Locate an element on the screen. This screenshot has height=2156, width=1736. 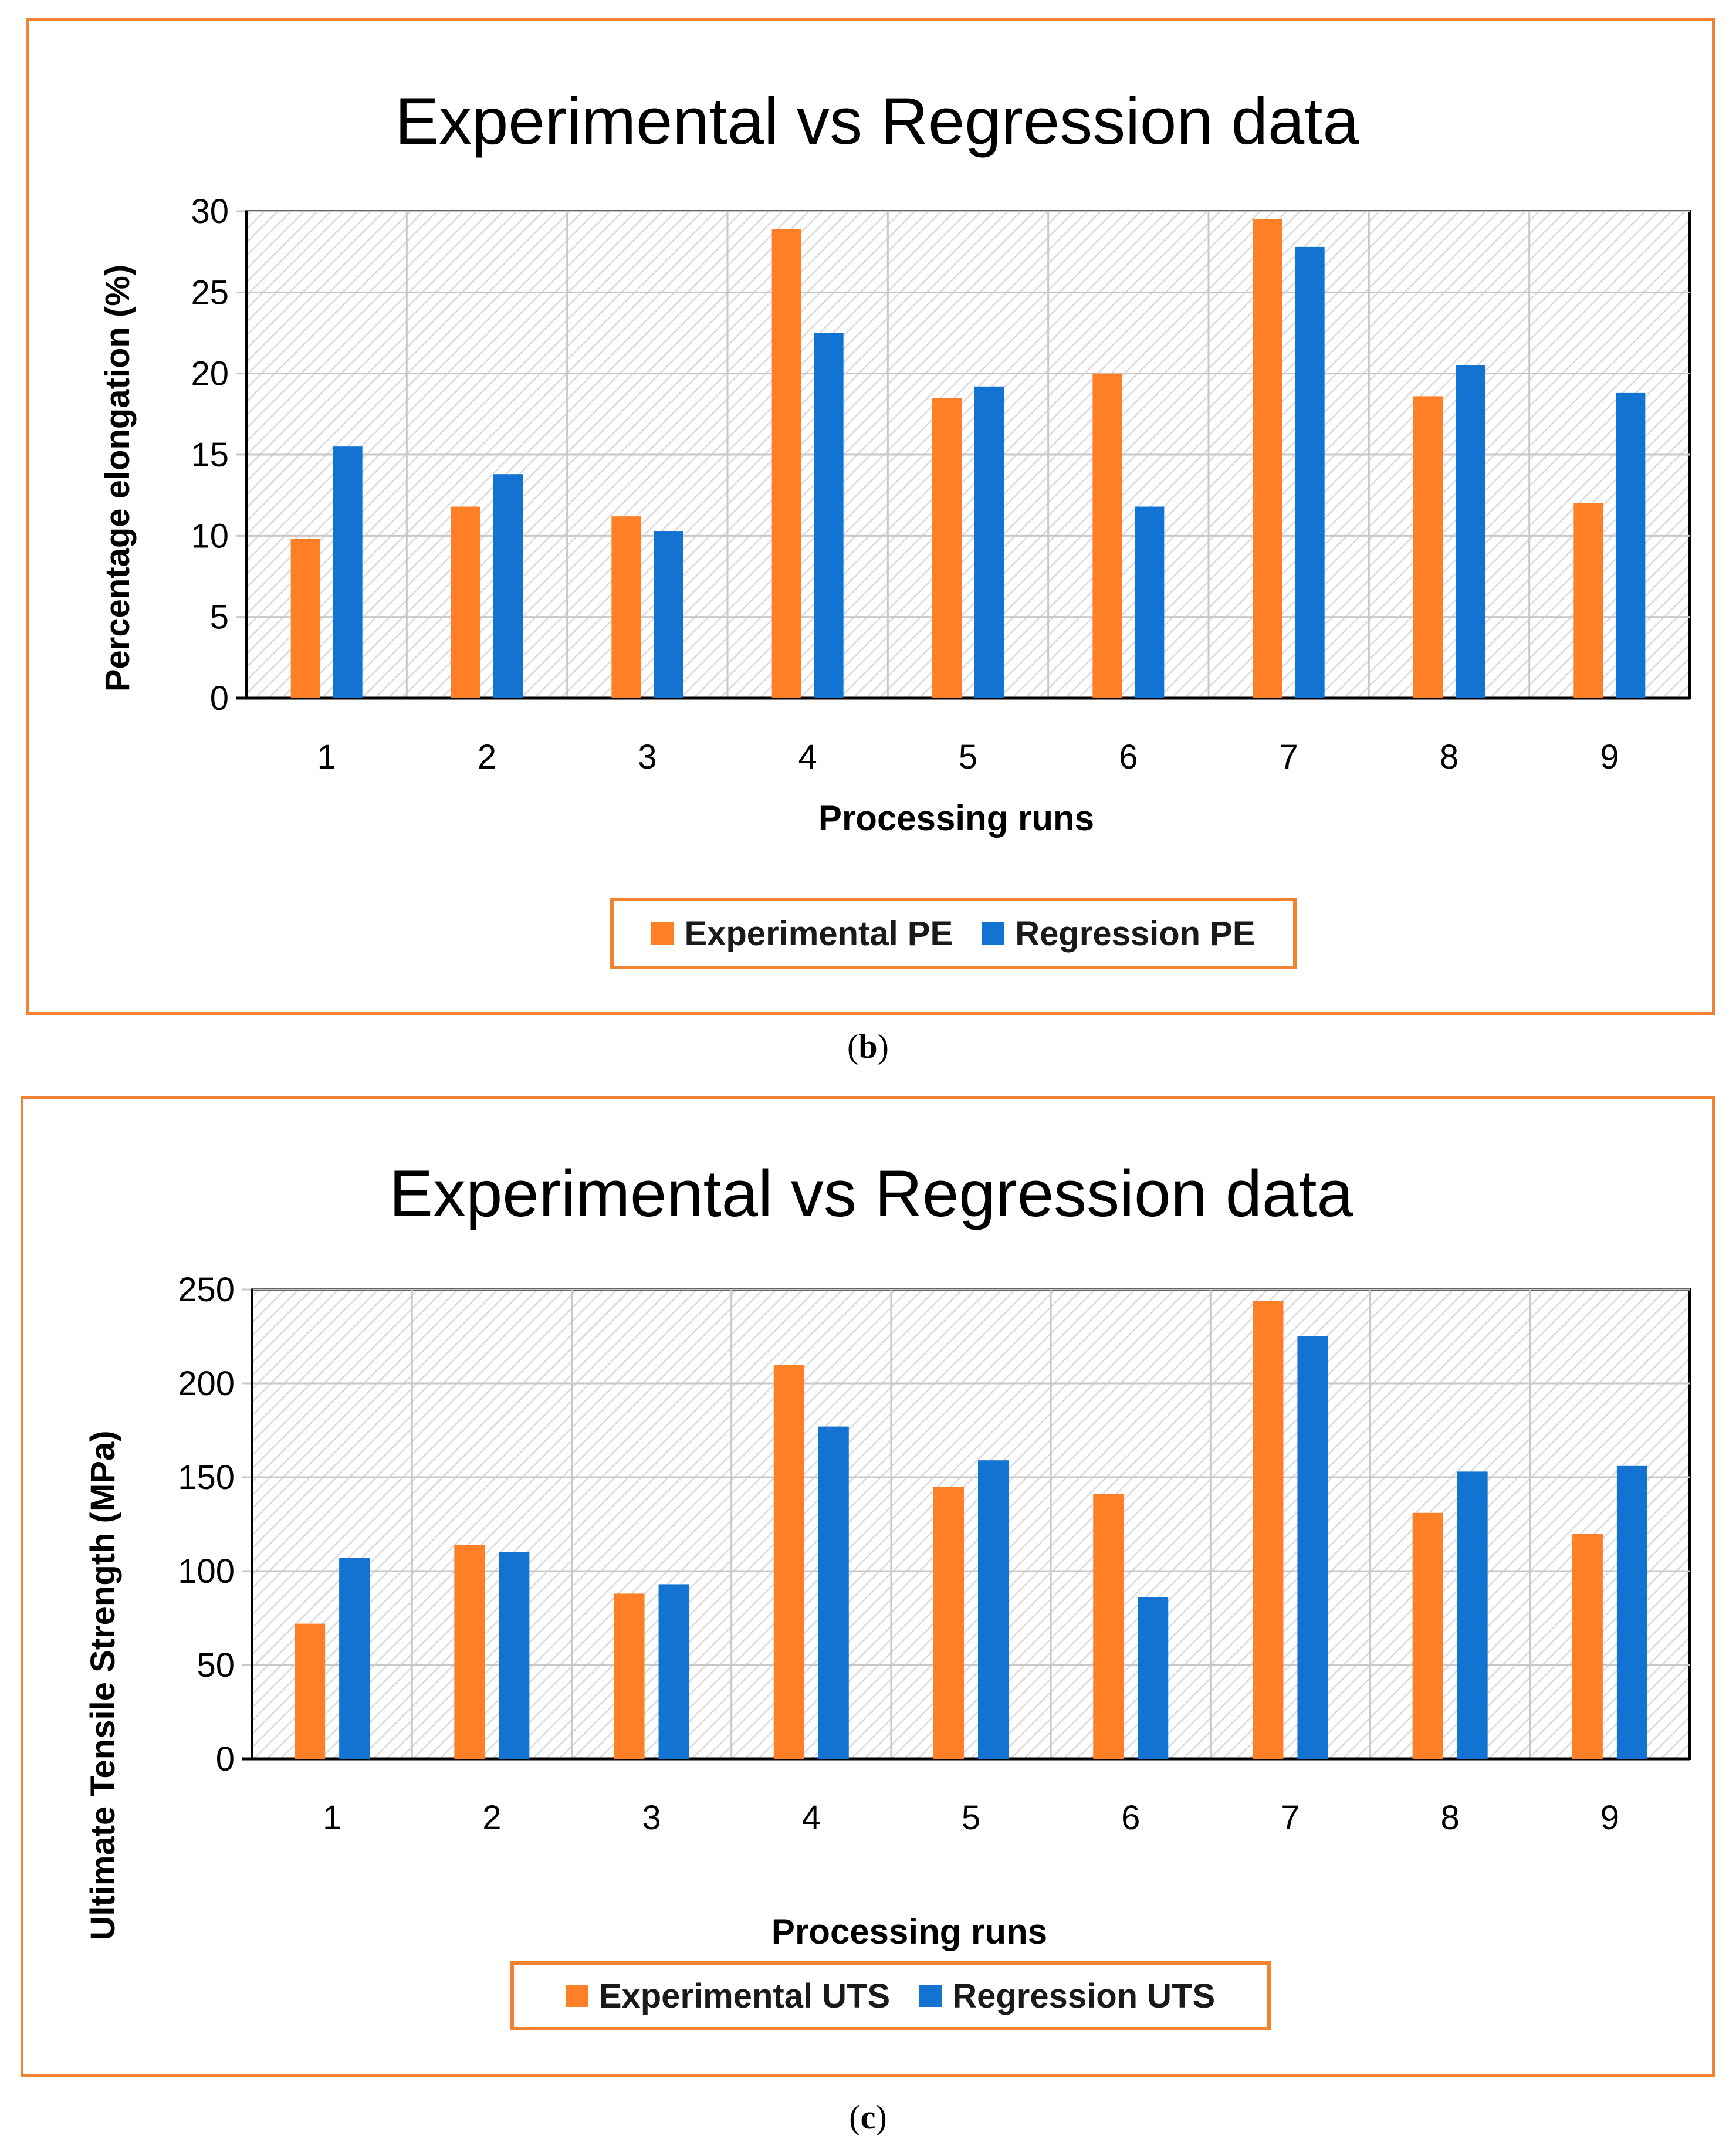
legend-swatch-regression-uts is located at coordinates (930, 1996).